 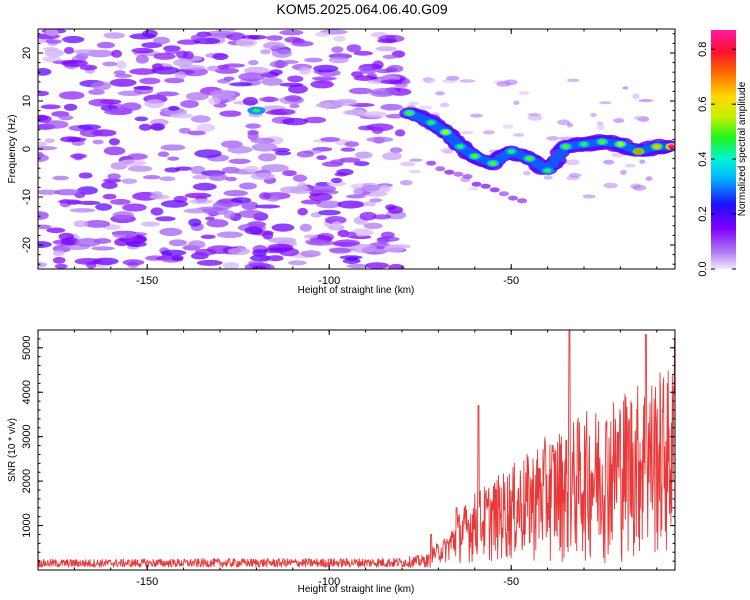 I want to click on colorbar-label: Normalized spectral amplitude, so click(x=742, y=148).